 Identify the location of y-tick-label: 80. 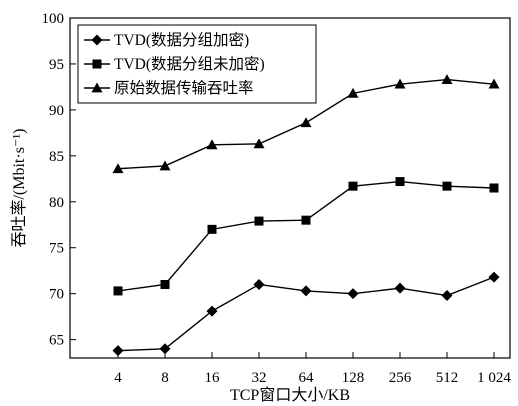
(56, 203).